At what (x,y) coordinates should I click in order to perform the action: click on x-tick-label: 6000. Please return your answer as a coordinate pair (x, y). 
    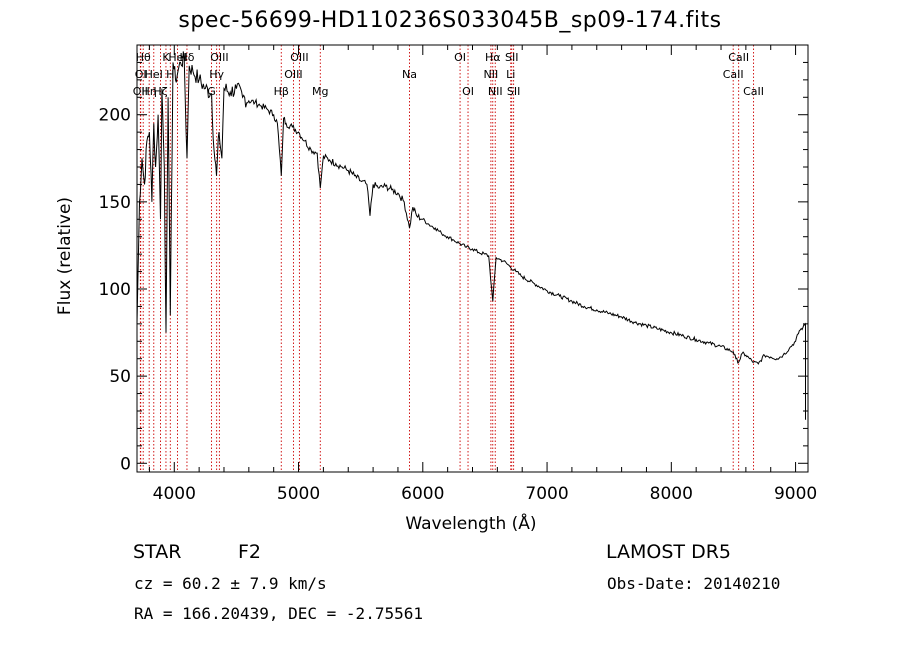
    Looking at the image, I should click on (422, 494).